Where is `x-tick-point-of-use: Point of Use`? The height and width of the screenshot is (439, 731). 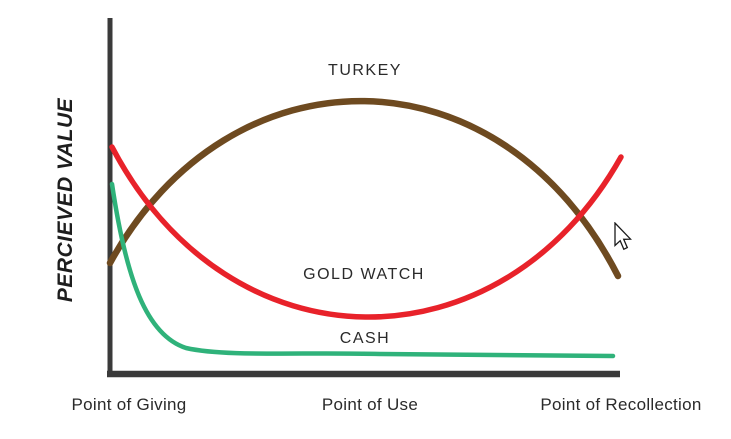
x-tick-point-of-use: Point of Use is located at coordinates (370, 404).